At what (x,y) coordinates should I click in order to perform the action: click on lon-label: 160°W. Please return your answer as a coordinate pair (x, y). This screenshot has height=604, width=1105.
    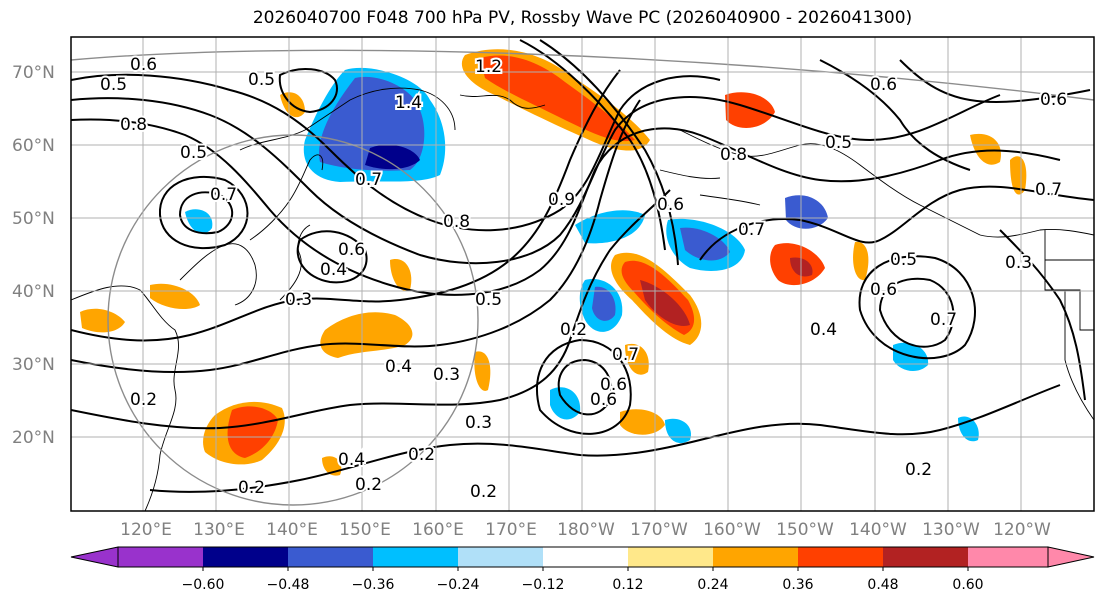
    Looking at the image, I should click on (732, 530).